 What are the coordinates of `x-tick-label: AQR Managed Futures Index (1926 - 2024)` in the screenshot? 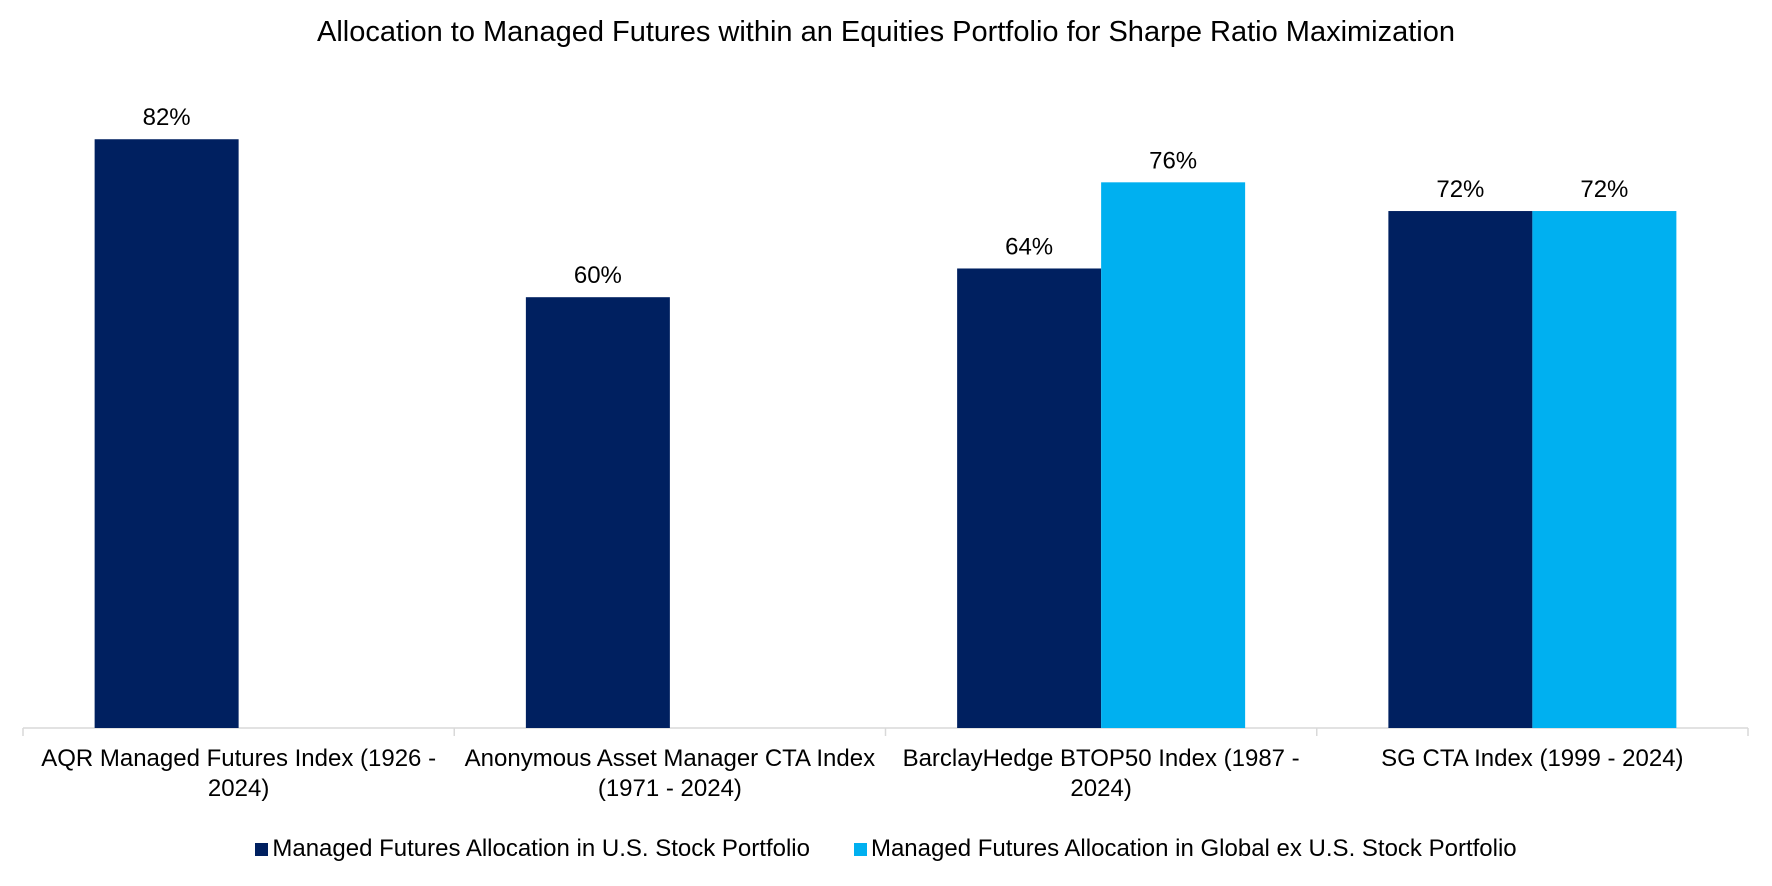 It's located at (239, 773).